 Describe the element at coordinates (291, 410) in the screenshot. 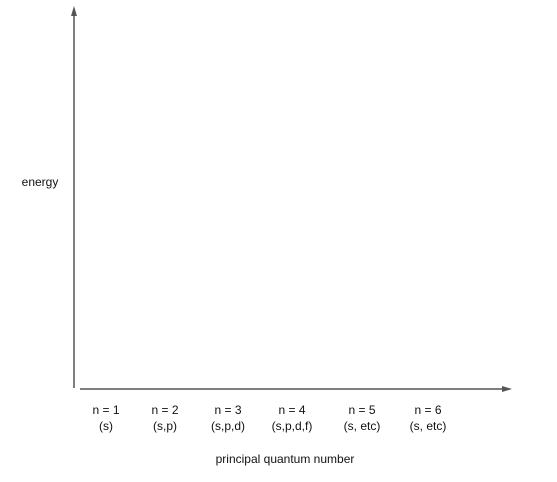

I see `n-label: n = 4` at that location.